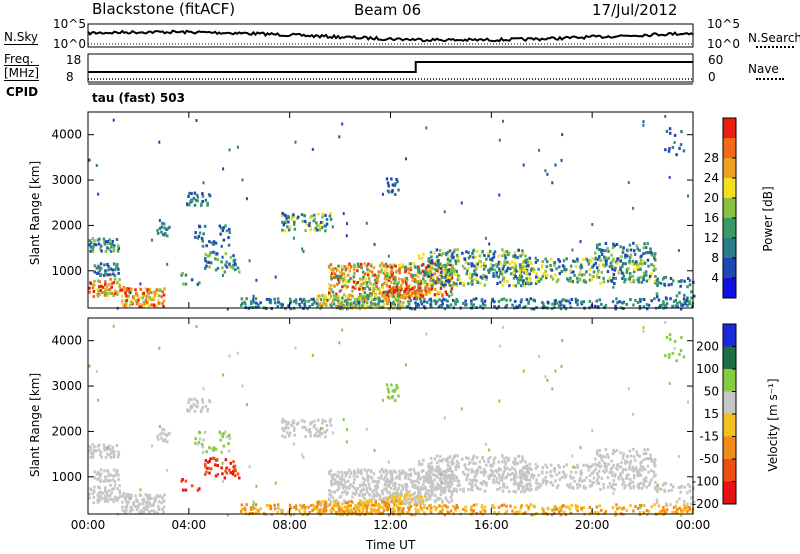 Image resolution: width=800 pixels, height=554 pixels. Describe the element at coordinates (707, 369) in the screenshot. I see `velocity-colorbar-tick-label: 100` at that location.